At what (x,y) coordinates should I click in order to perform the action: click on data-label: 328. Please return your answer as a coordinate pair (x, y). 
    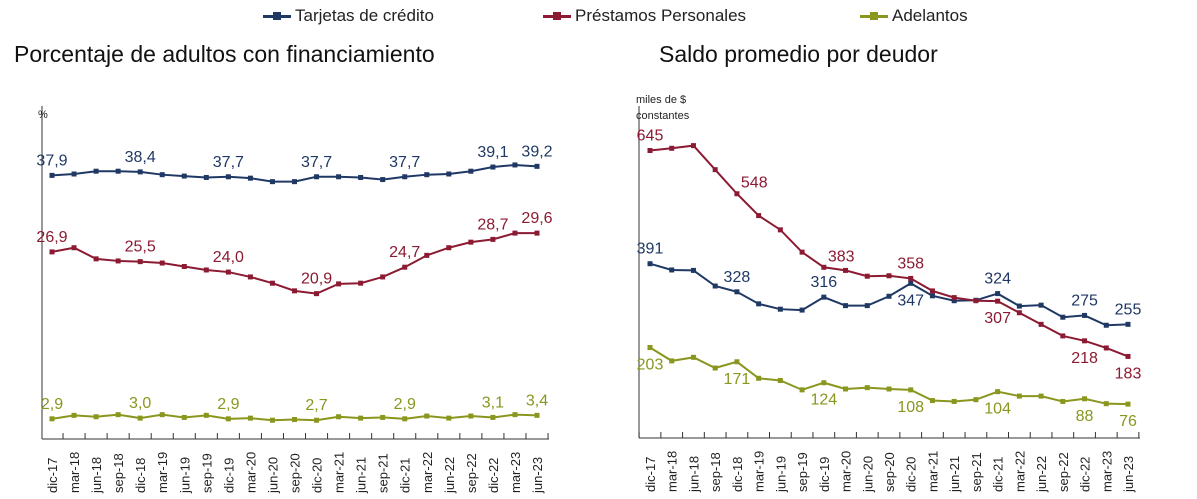
    Looking at the image, I should click on (737, 277).